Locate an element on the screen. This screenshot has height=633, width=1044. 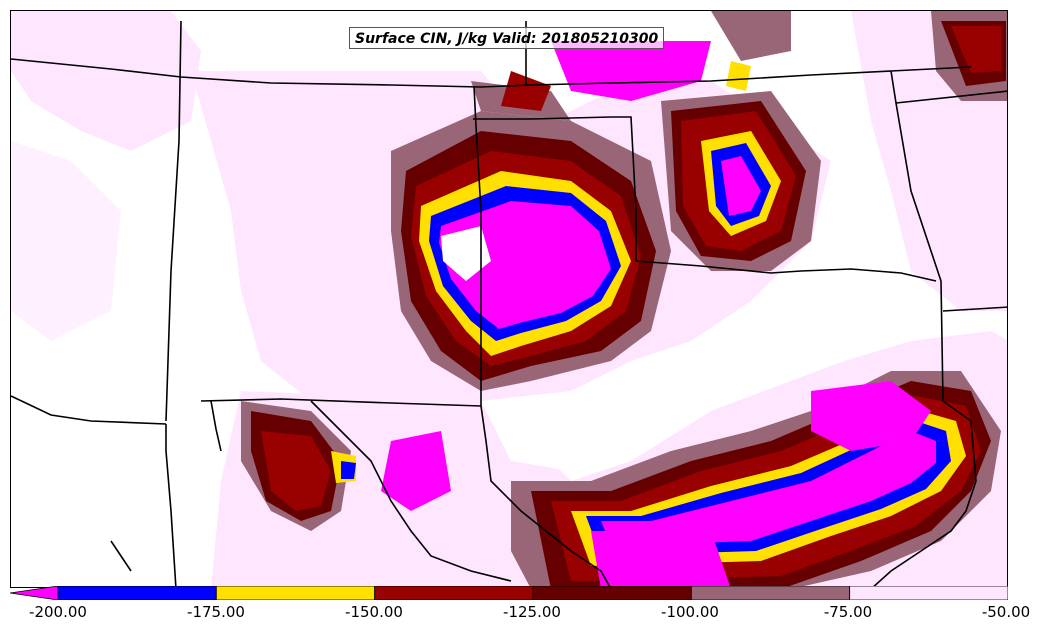
colorbar-tick: -50.00 is located at coordinates (1006, 612).